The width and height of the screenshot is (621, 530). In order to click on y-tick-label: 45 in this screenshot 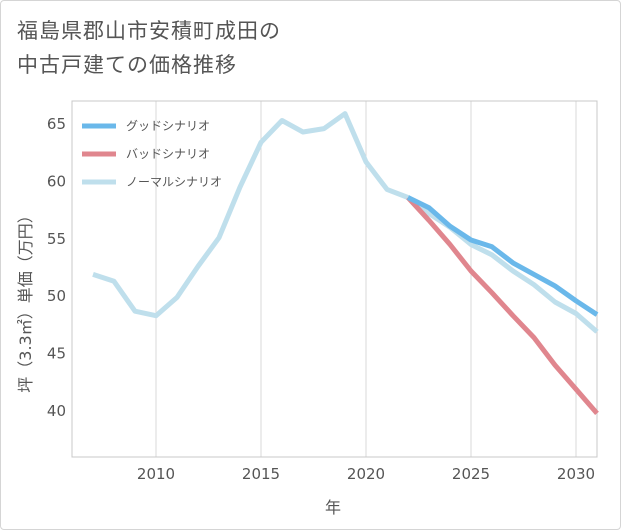, I will do `click(56, 354)`.